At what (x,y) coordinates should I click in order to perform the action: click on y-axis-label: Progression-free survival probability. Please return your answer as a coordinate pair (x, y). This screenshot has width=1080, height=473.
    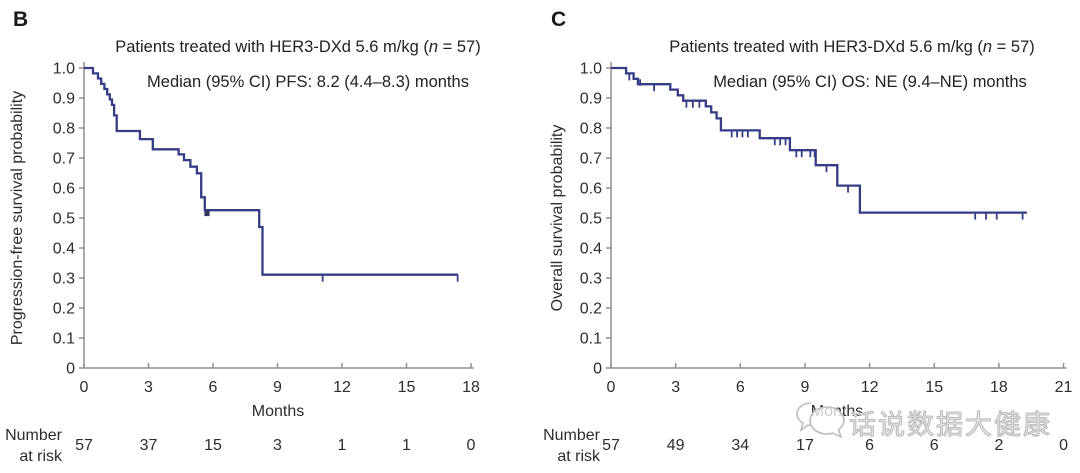
    Looking at the image, I should click on (17, 218).